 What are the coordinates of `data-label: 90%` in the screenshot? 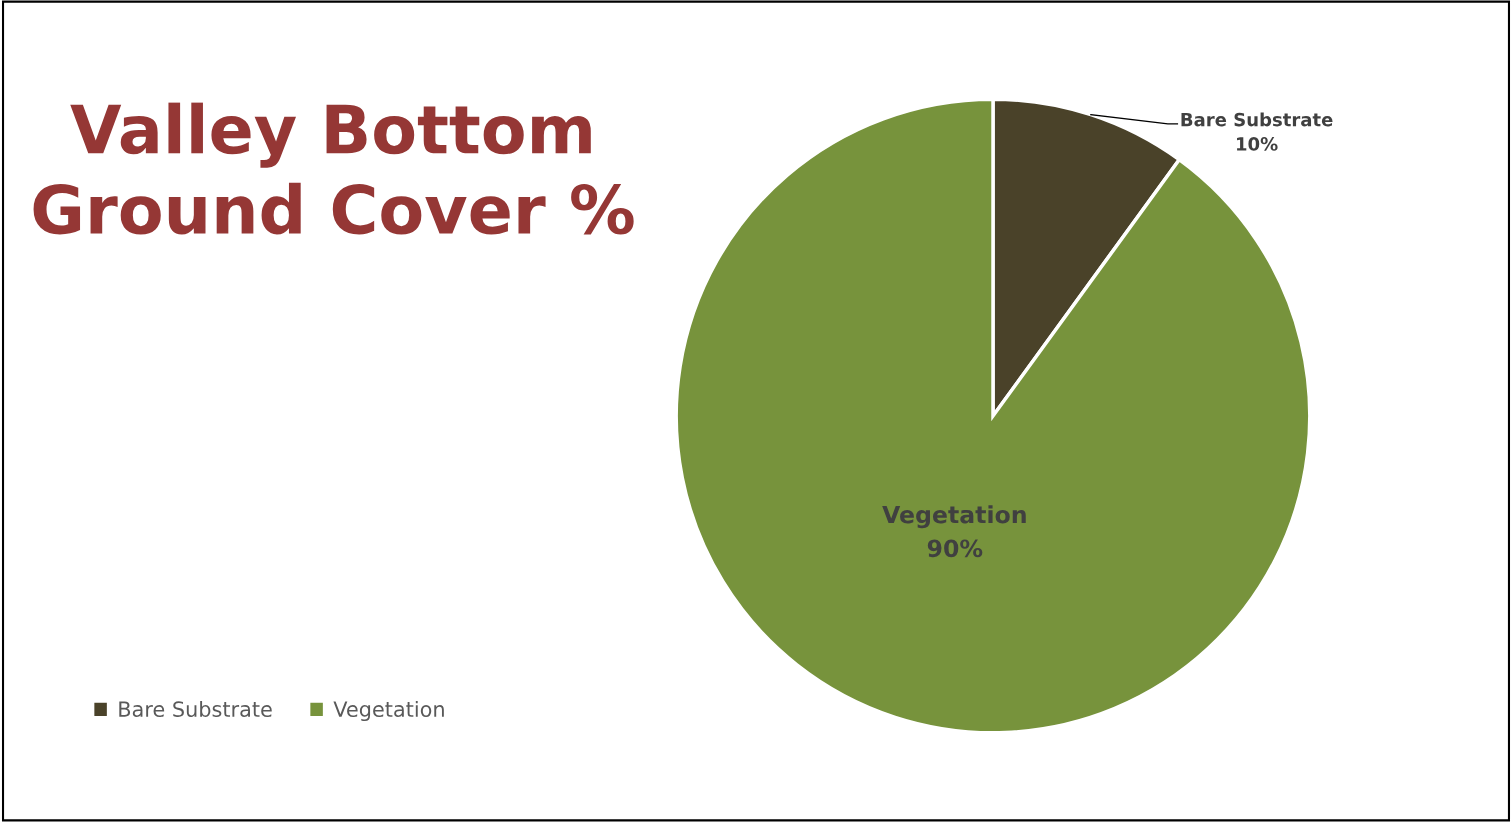 It's located at (955, 548).